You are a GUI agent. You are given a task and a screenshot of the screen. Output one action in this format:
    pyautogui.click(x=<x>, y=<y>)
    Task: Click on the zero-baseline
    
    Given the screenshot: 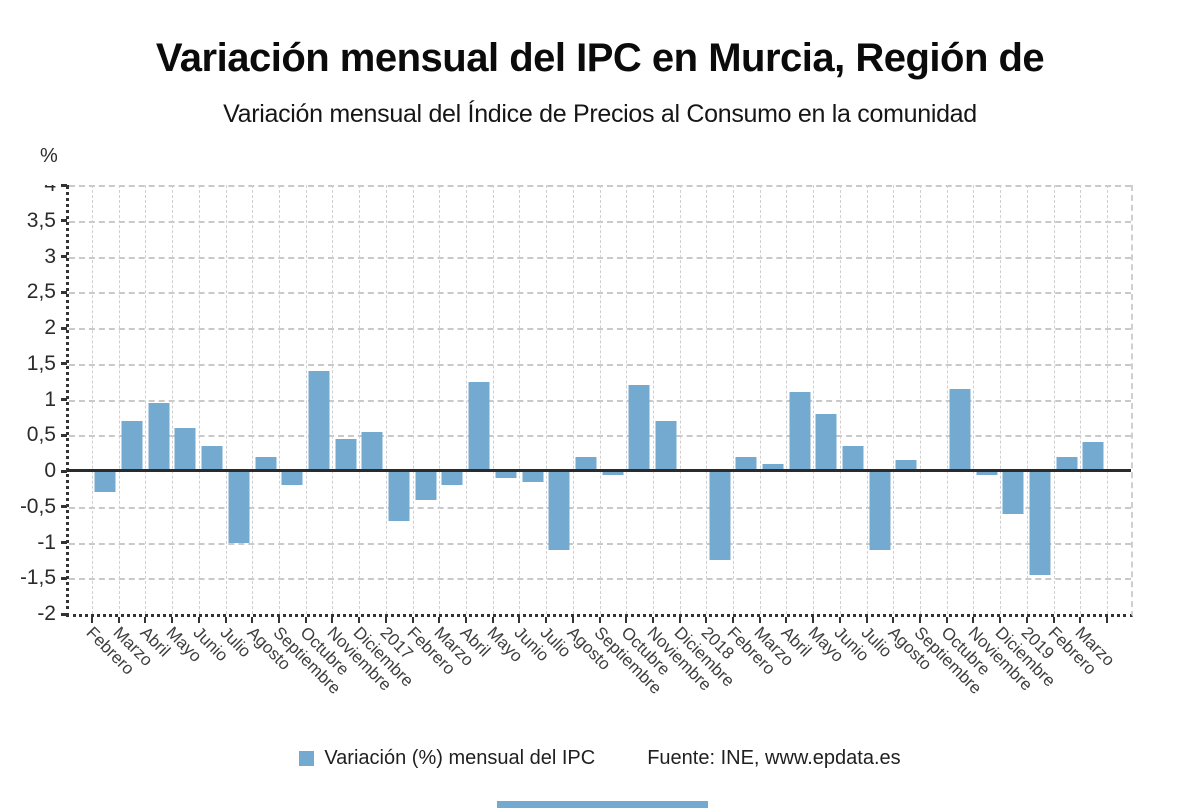 What is the action you would take?
    pyautogui.click(x=599, y=470)
    